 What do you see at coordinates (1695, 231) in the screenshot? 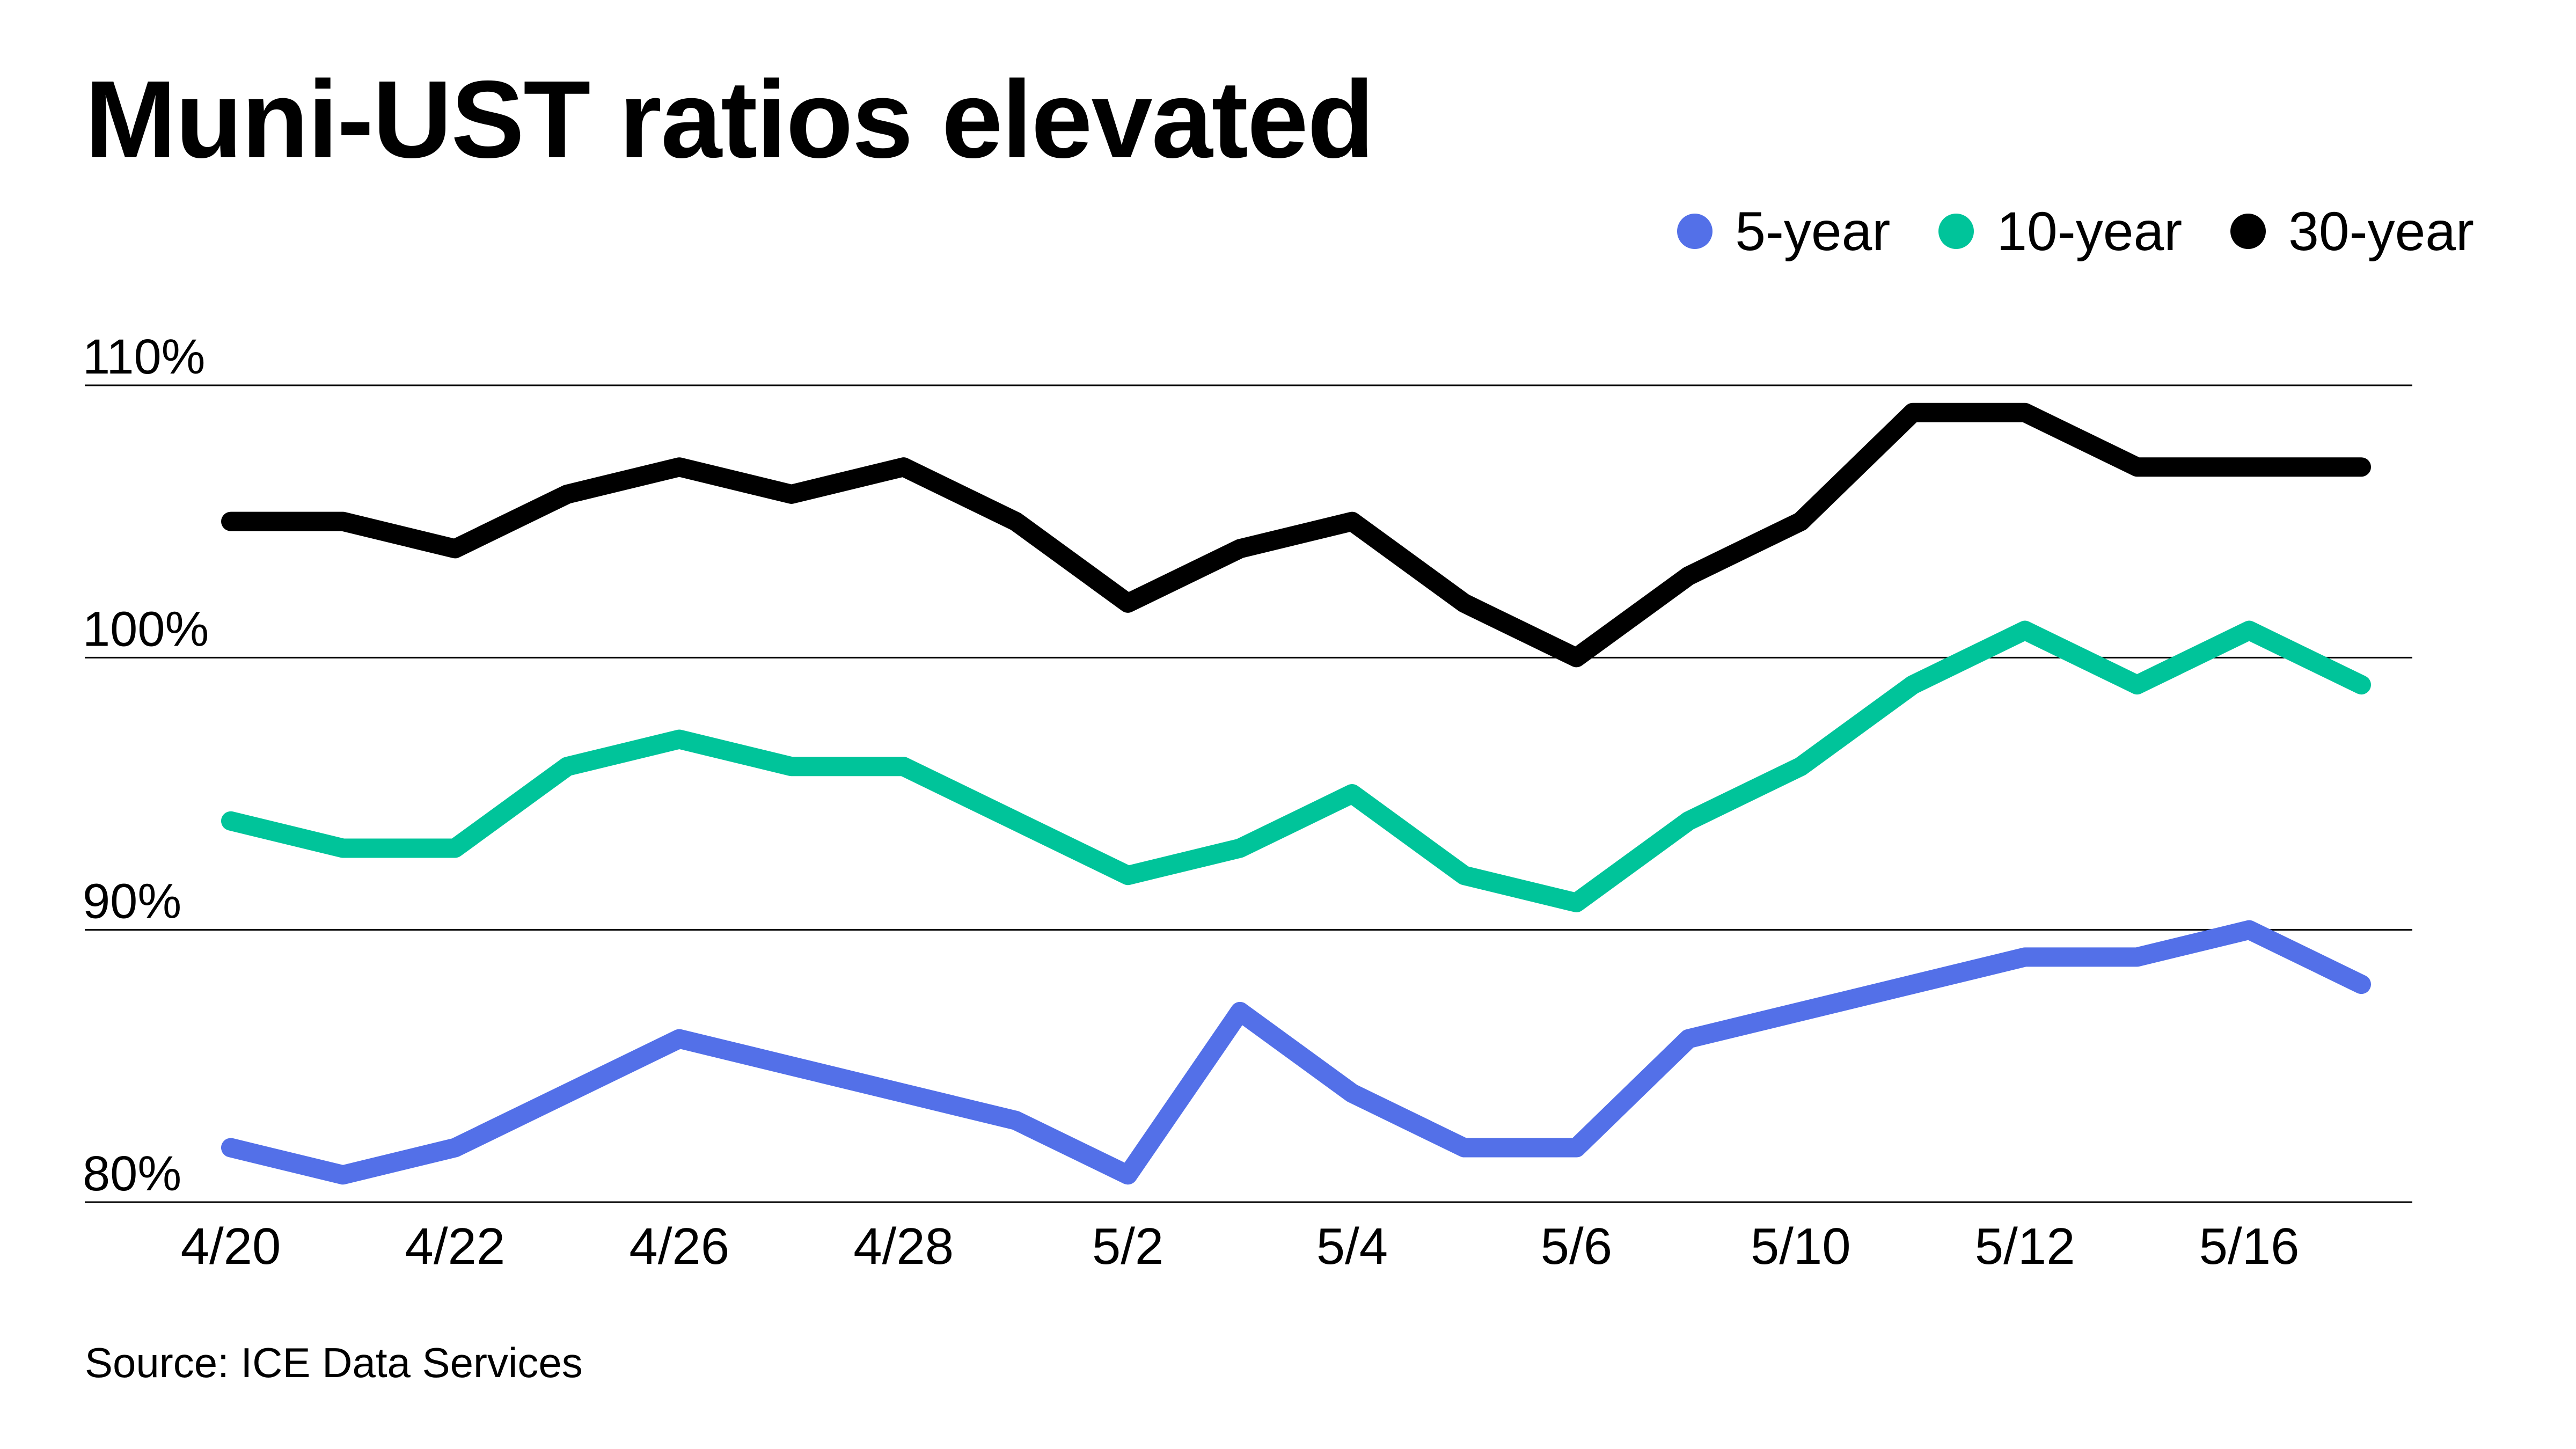
I see `legend-dot-5-year` at bounding box center [1695, 231].